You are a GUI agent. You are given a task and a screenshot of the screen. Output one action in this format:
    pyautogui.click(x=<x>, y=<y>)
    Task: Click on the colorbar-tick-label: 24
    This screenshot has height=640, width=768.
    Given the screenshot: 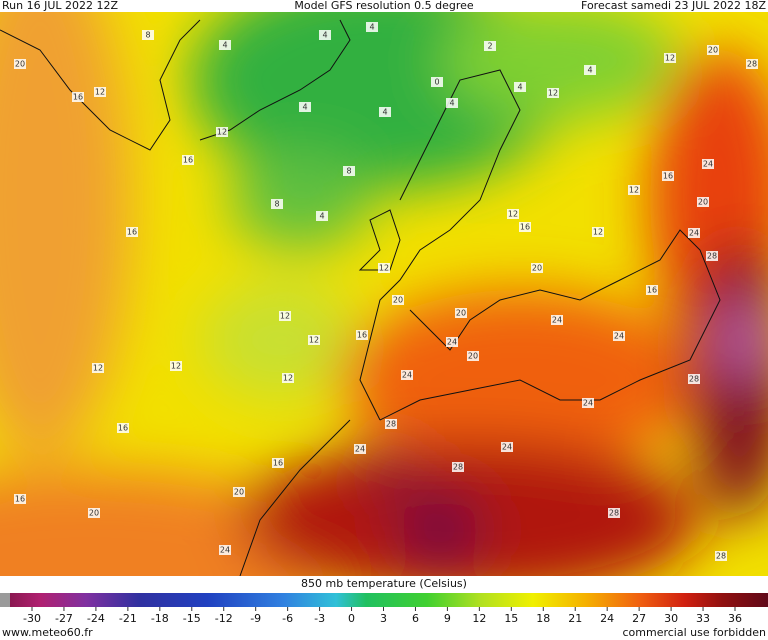 What is the action you would take?
    pyautogui.click(x=607, y=618)
    